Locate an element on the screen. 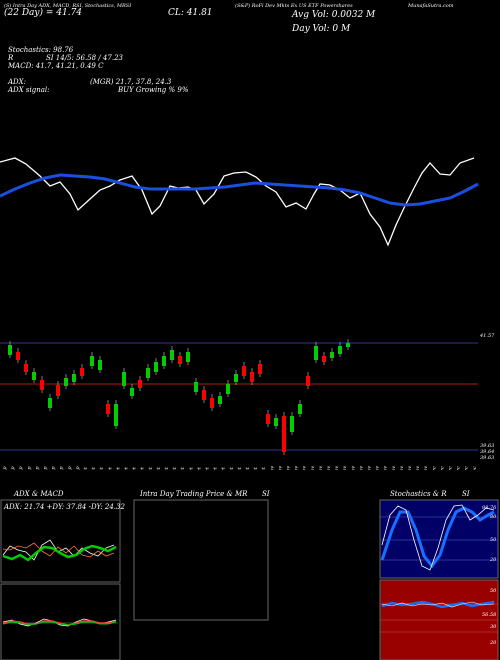 The height and width of the screenshot is (660, 500). date-label: 20 Sep is located at coordinates (29, 468).